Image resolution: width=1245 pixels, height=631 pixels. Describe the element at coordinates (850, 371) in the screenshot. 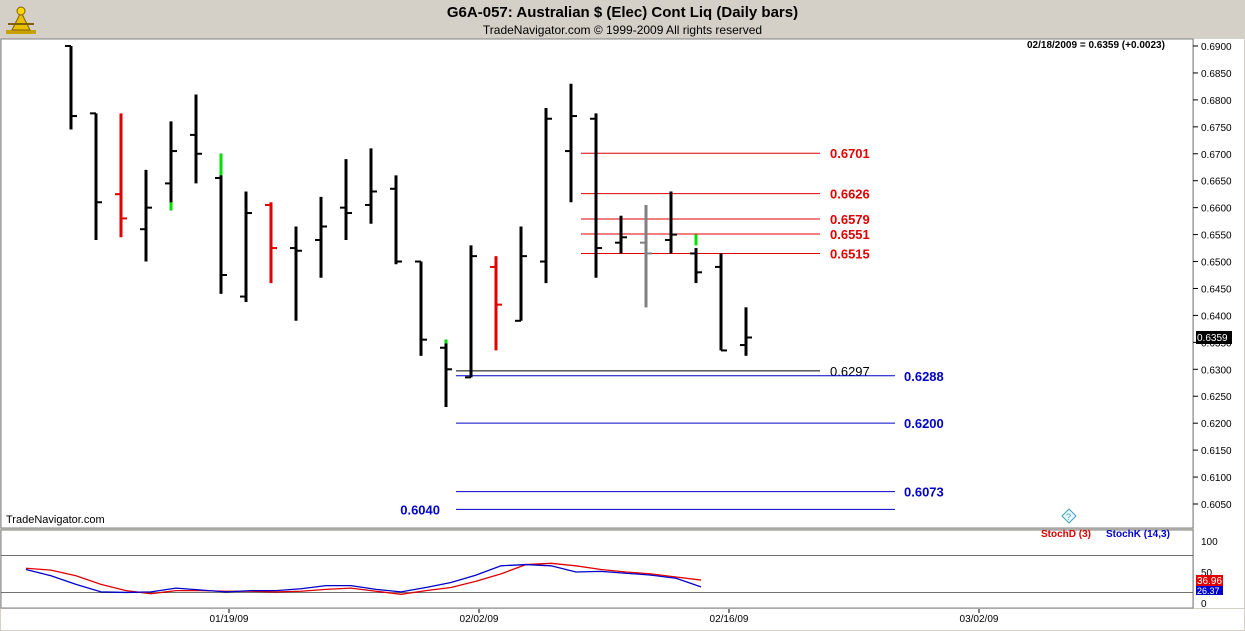

I see `level-label: 0.6297` at that location.